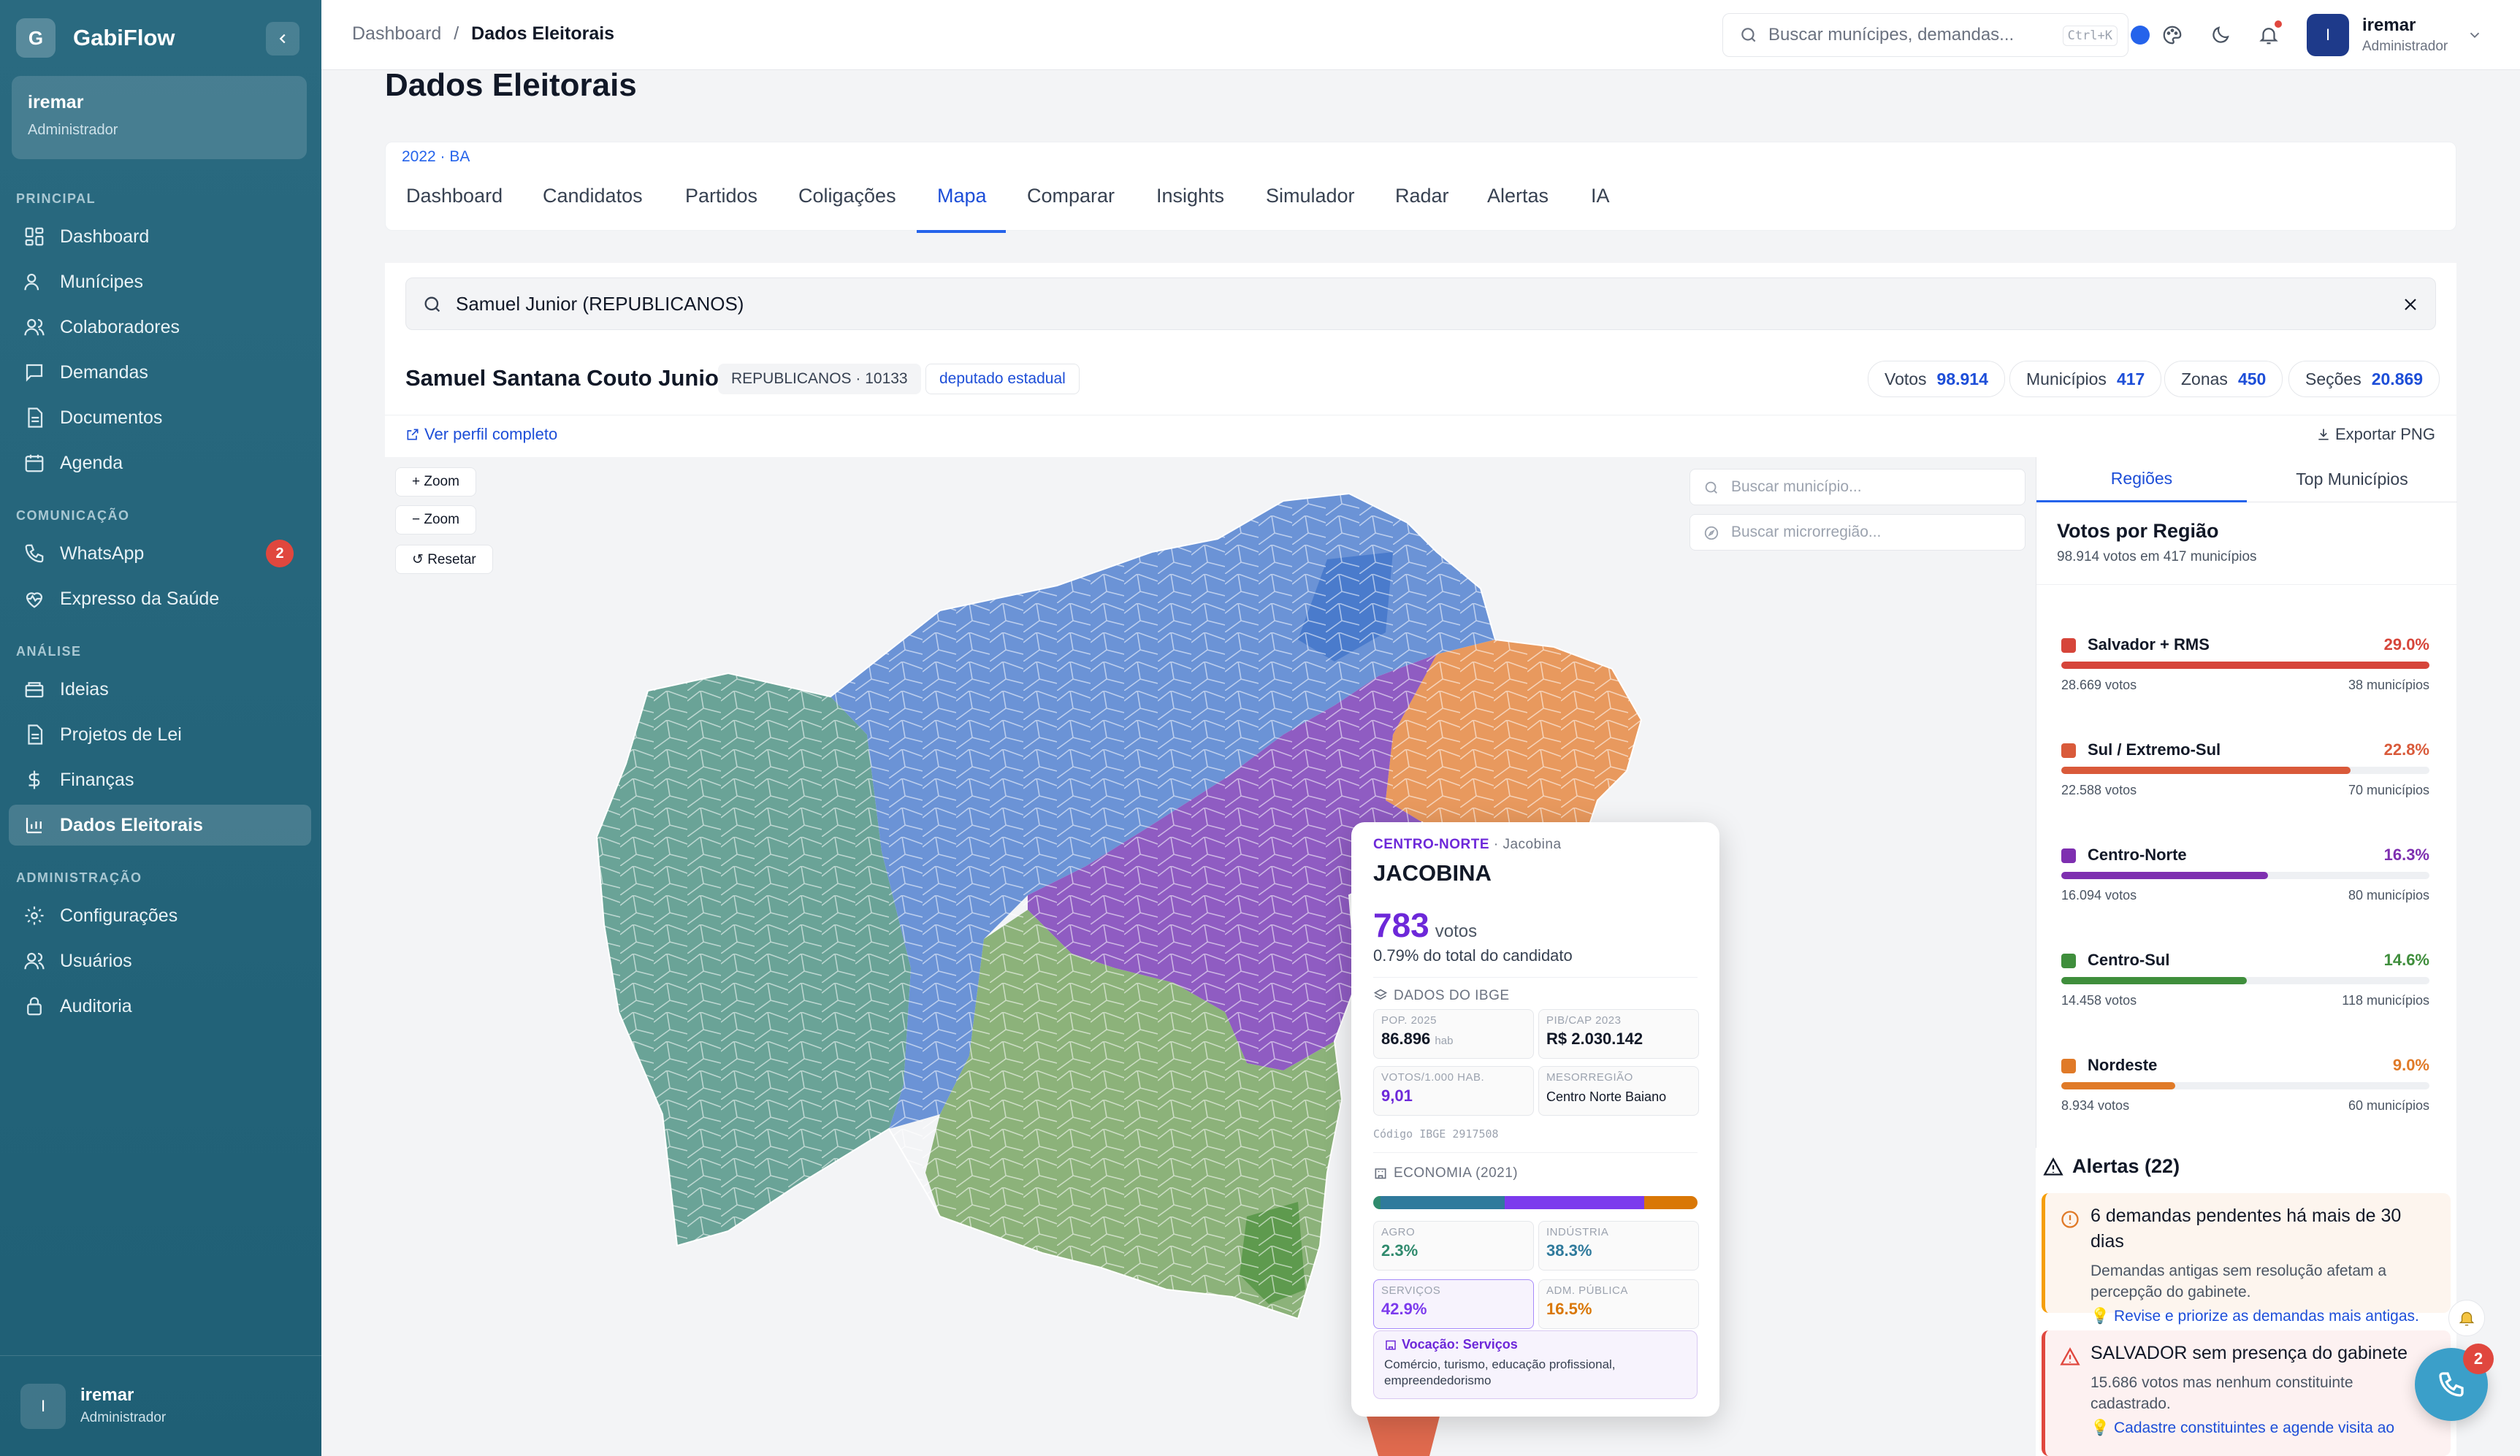 The height and width of the screenshot is (1456, 2520). Describe the element at coordinates (1453, 1246) in the screenshot. I see `sector-box: AGRO 2.3%` at that location.